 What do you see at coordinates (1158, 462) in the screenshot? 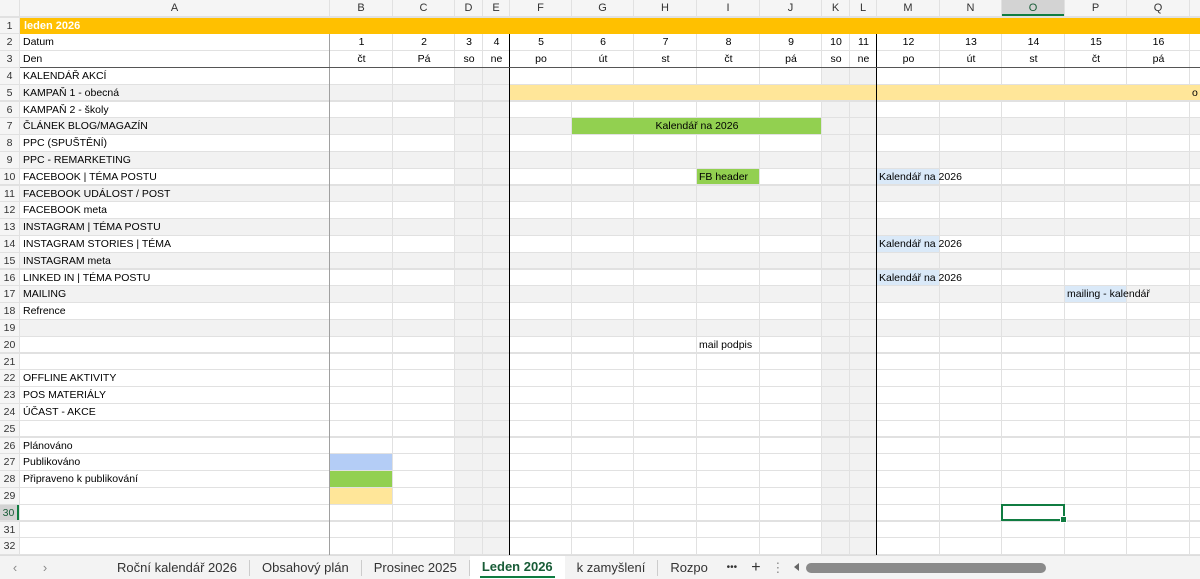
I see `cell-Q27` at bounding box center [1158, 462].